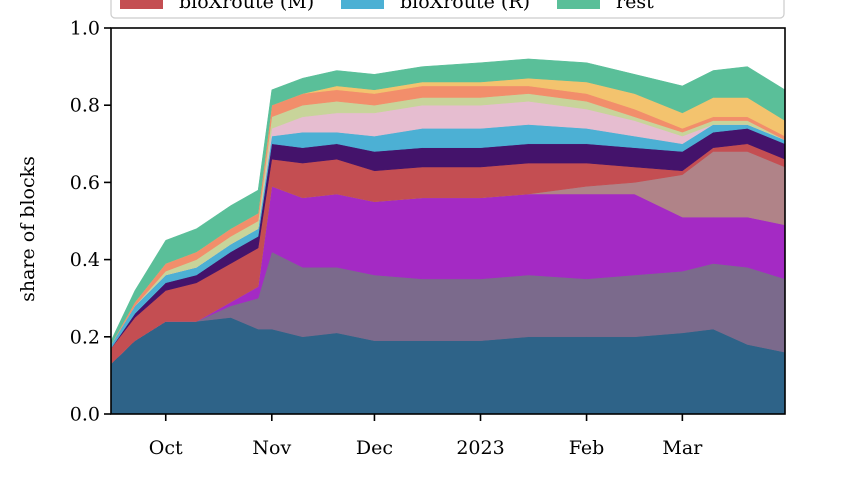  What do you see at coordinates (28, 229) in the screenshot?
I see `y-axis-title: share of blocks` at bounding box center [28, 229].